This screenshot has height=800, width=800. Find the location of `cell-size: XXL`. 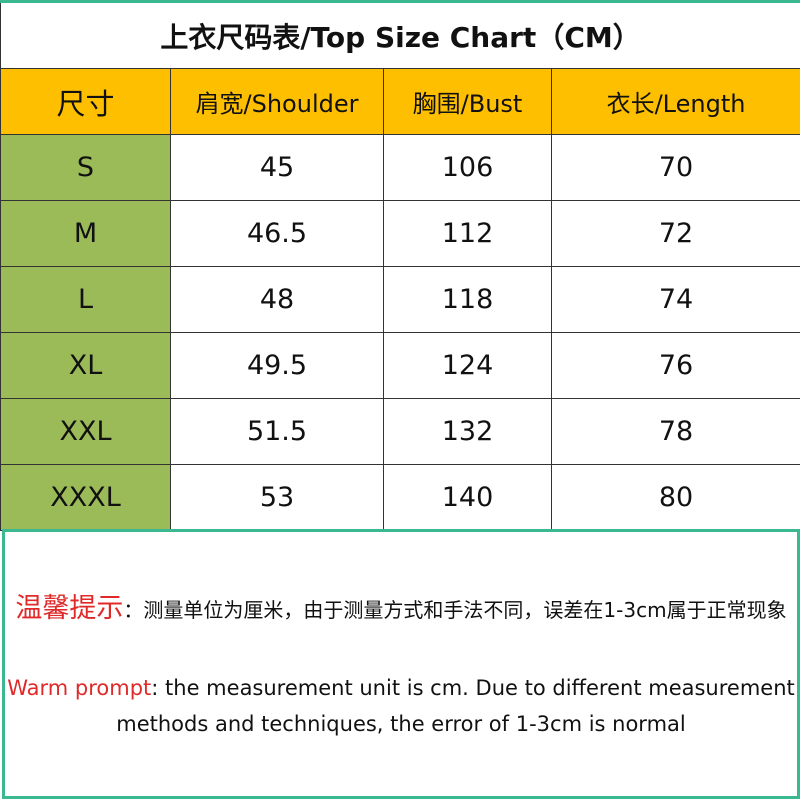

cell-size: XXL is located at coordinates (85, 431).